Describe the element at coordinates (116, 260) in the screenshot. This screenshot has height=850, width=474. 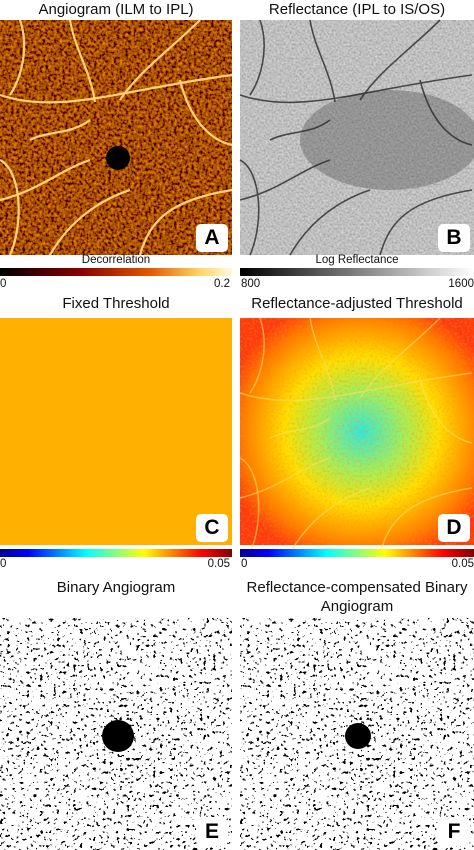
I see `colorbar-label: Decorrelation` at that location.